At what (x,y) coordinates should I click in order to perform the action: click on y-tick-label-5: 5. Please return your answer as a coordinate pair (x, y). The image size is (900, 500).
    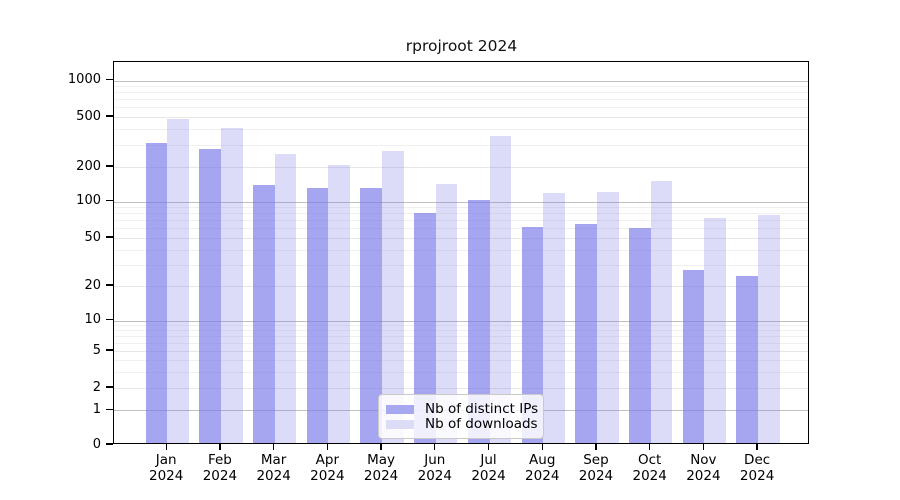
    Looking at the image, I should click on (96, 350).